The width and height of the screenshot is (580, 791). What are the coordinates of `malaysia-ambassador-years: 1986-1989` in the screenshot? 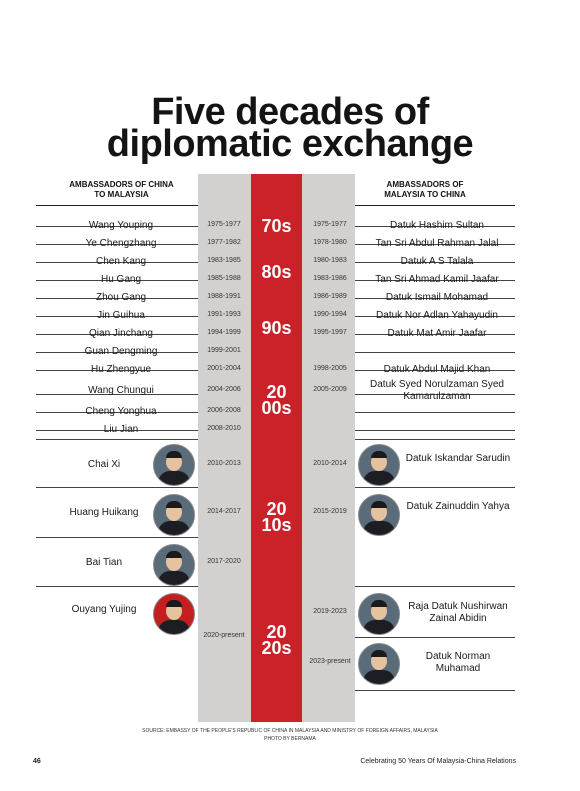 It's located at (330, 296).